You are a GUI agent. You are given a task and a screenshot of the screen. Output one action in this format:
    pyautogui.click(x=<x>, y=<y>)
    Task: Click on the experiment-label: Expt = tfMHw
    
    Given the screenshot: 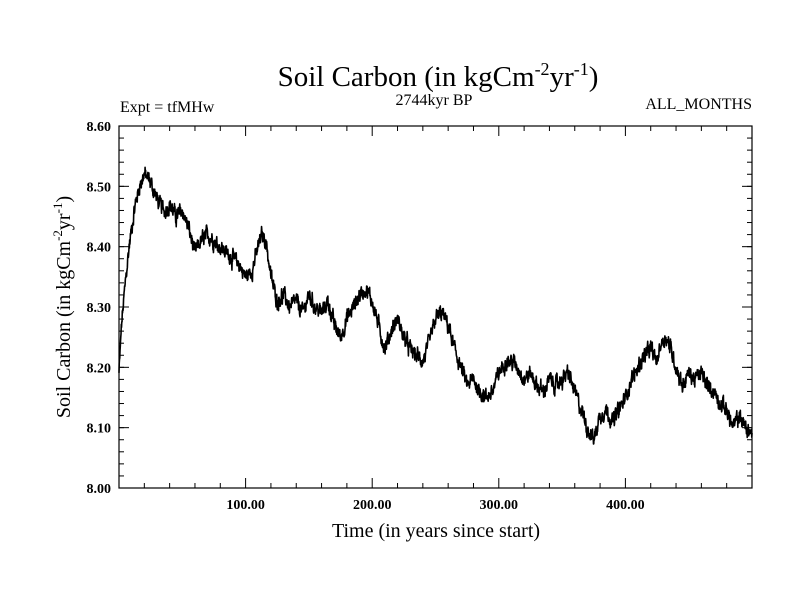 What is the action you would take?
    pyautogui.click(x=167, y=107)
    